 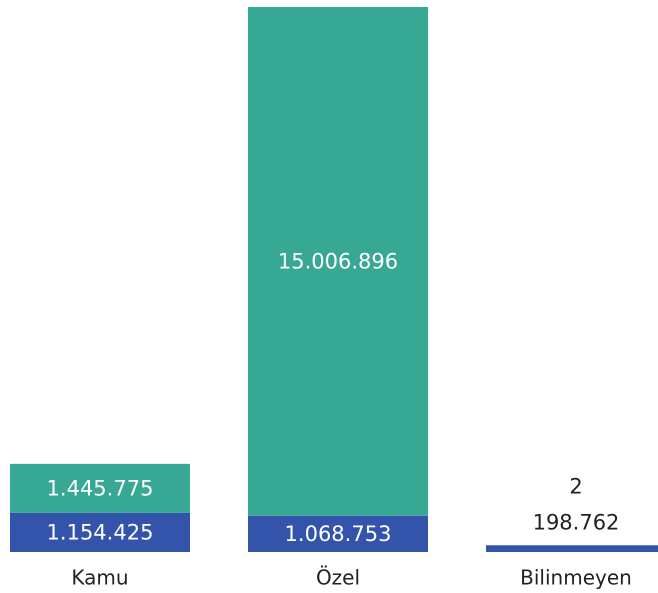 I want to click on data-label-kamu-series-1: 1.154.425, so click(x=100, y=532).